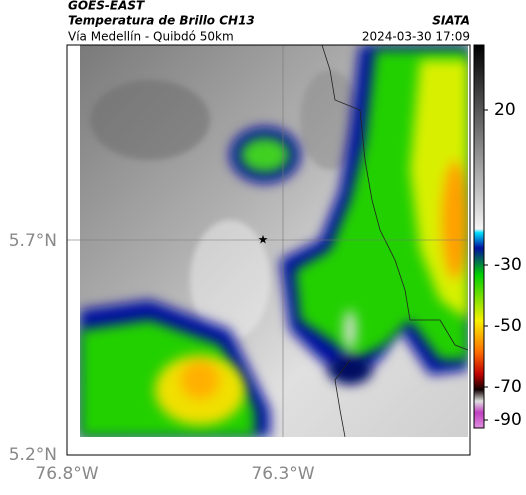  Describe the element at coordinates (451, 21) in the screenshot. I see `agency: SIATA` at that location.